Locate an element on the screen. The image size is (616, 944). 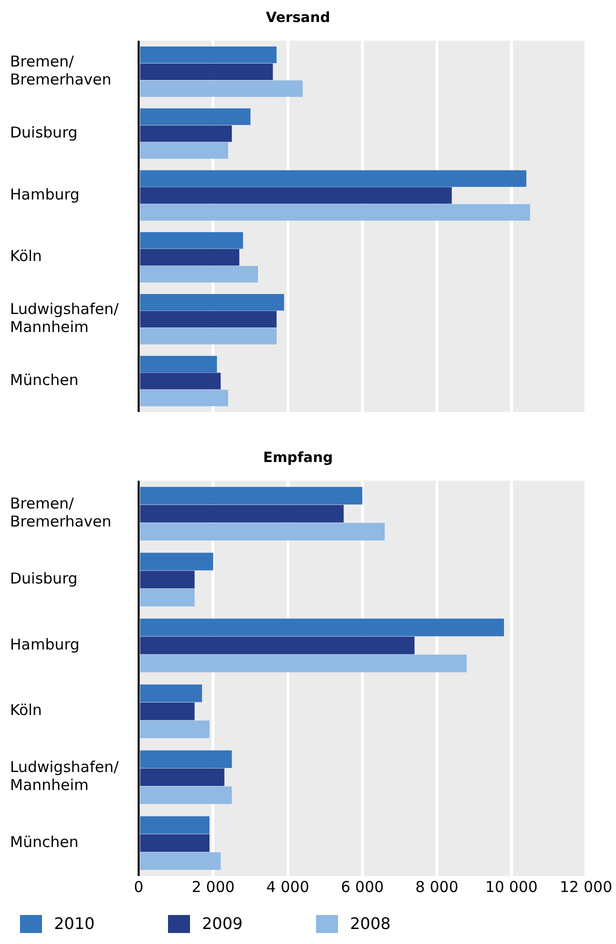
legend-label: 2010 is located at coordinates (74, 923).